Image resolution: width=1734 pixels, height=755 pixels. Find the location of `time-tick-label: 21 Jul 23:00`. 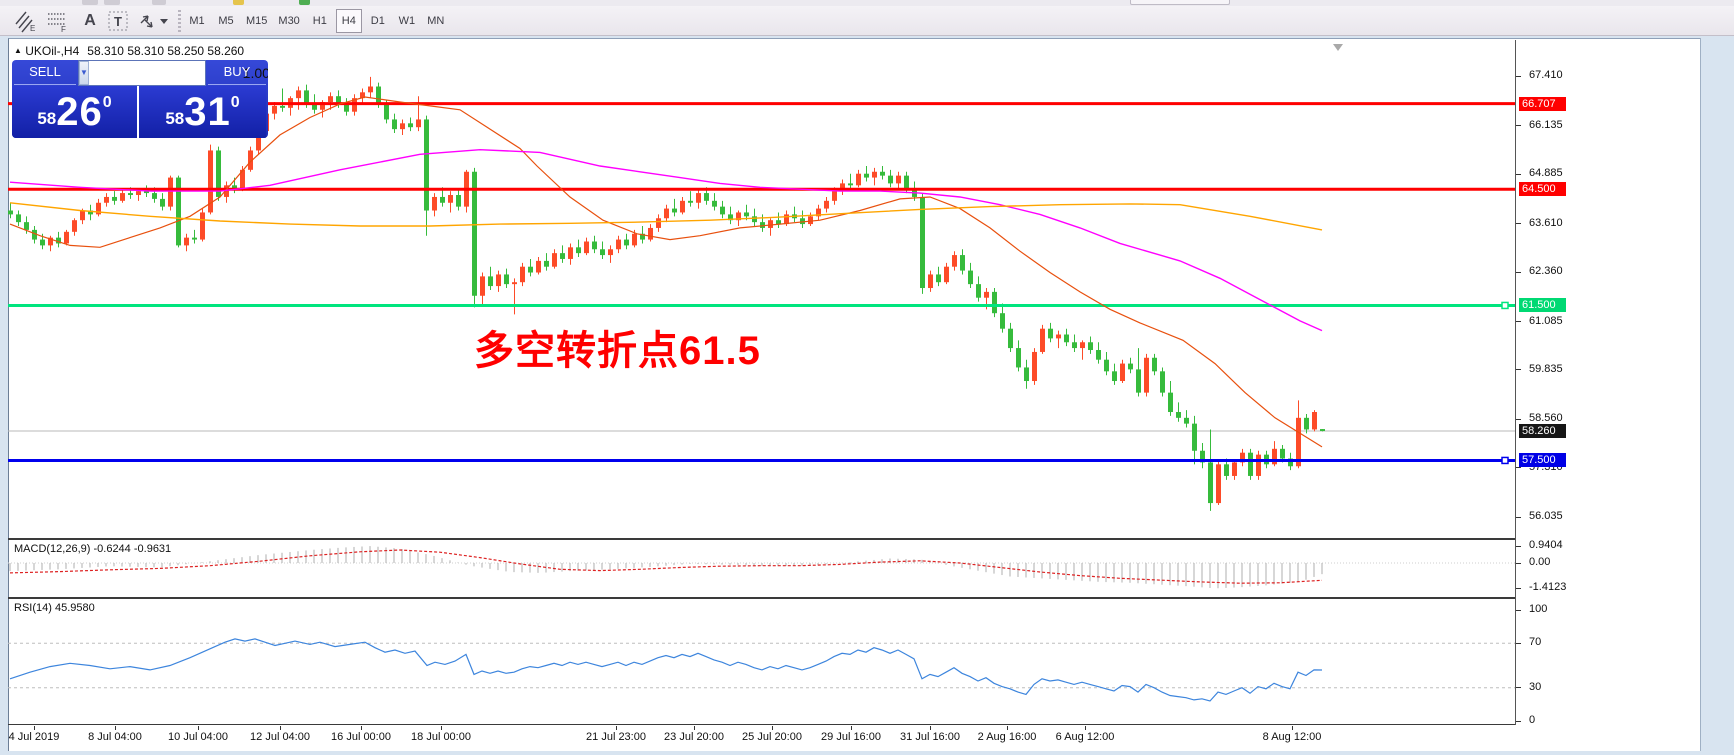

time-tick-label: 21 Jul 23:00 is located at coordinates (616, 737).